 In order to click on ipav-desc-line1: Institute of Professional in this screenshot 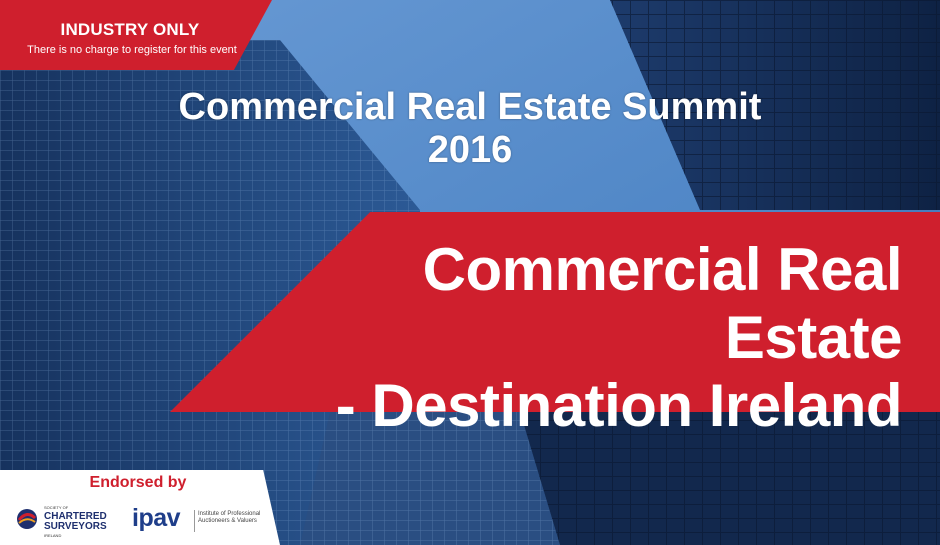, I will do `click(229, 514)`.